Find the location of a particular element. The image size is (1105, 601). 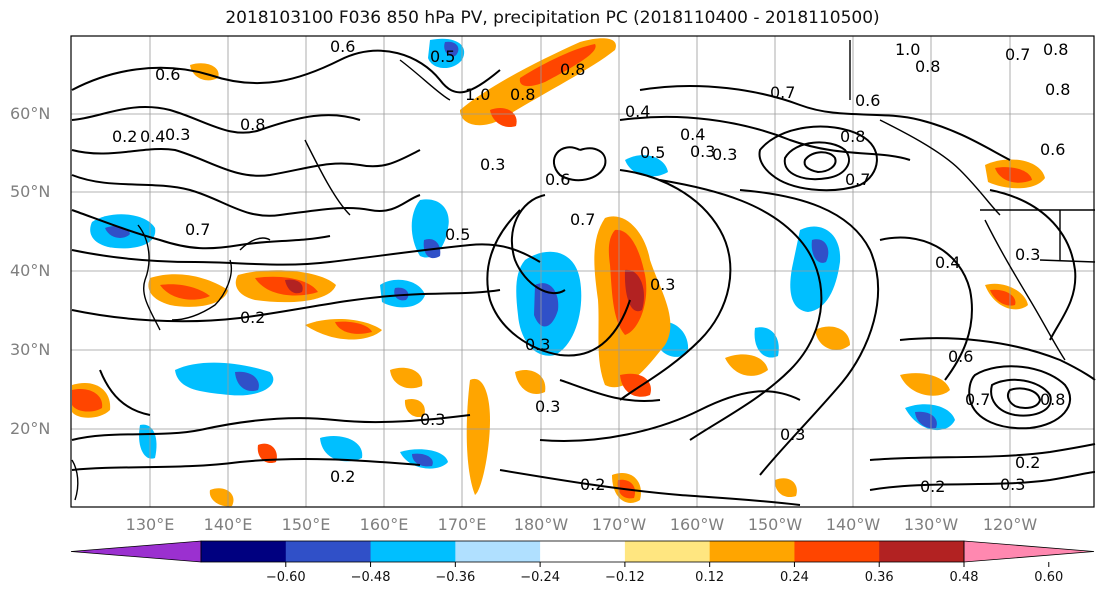

longitude-label: 170°W is located at coordinates (619, 524).